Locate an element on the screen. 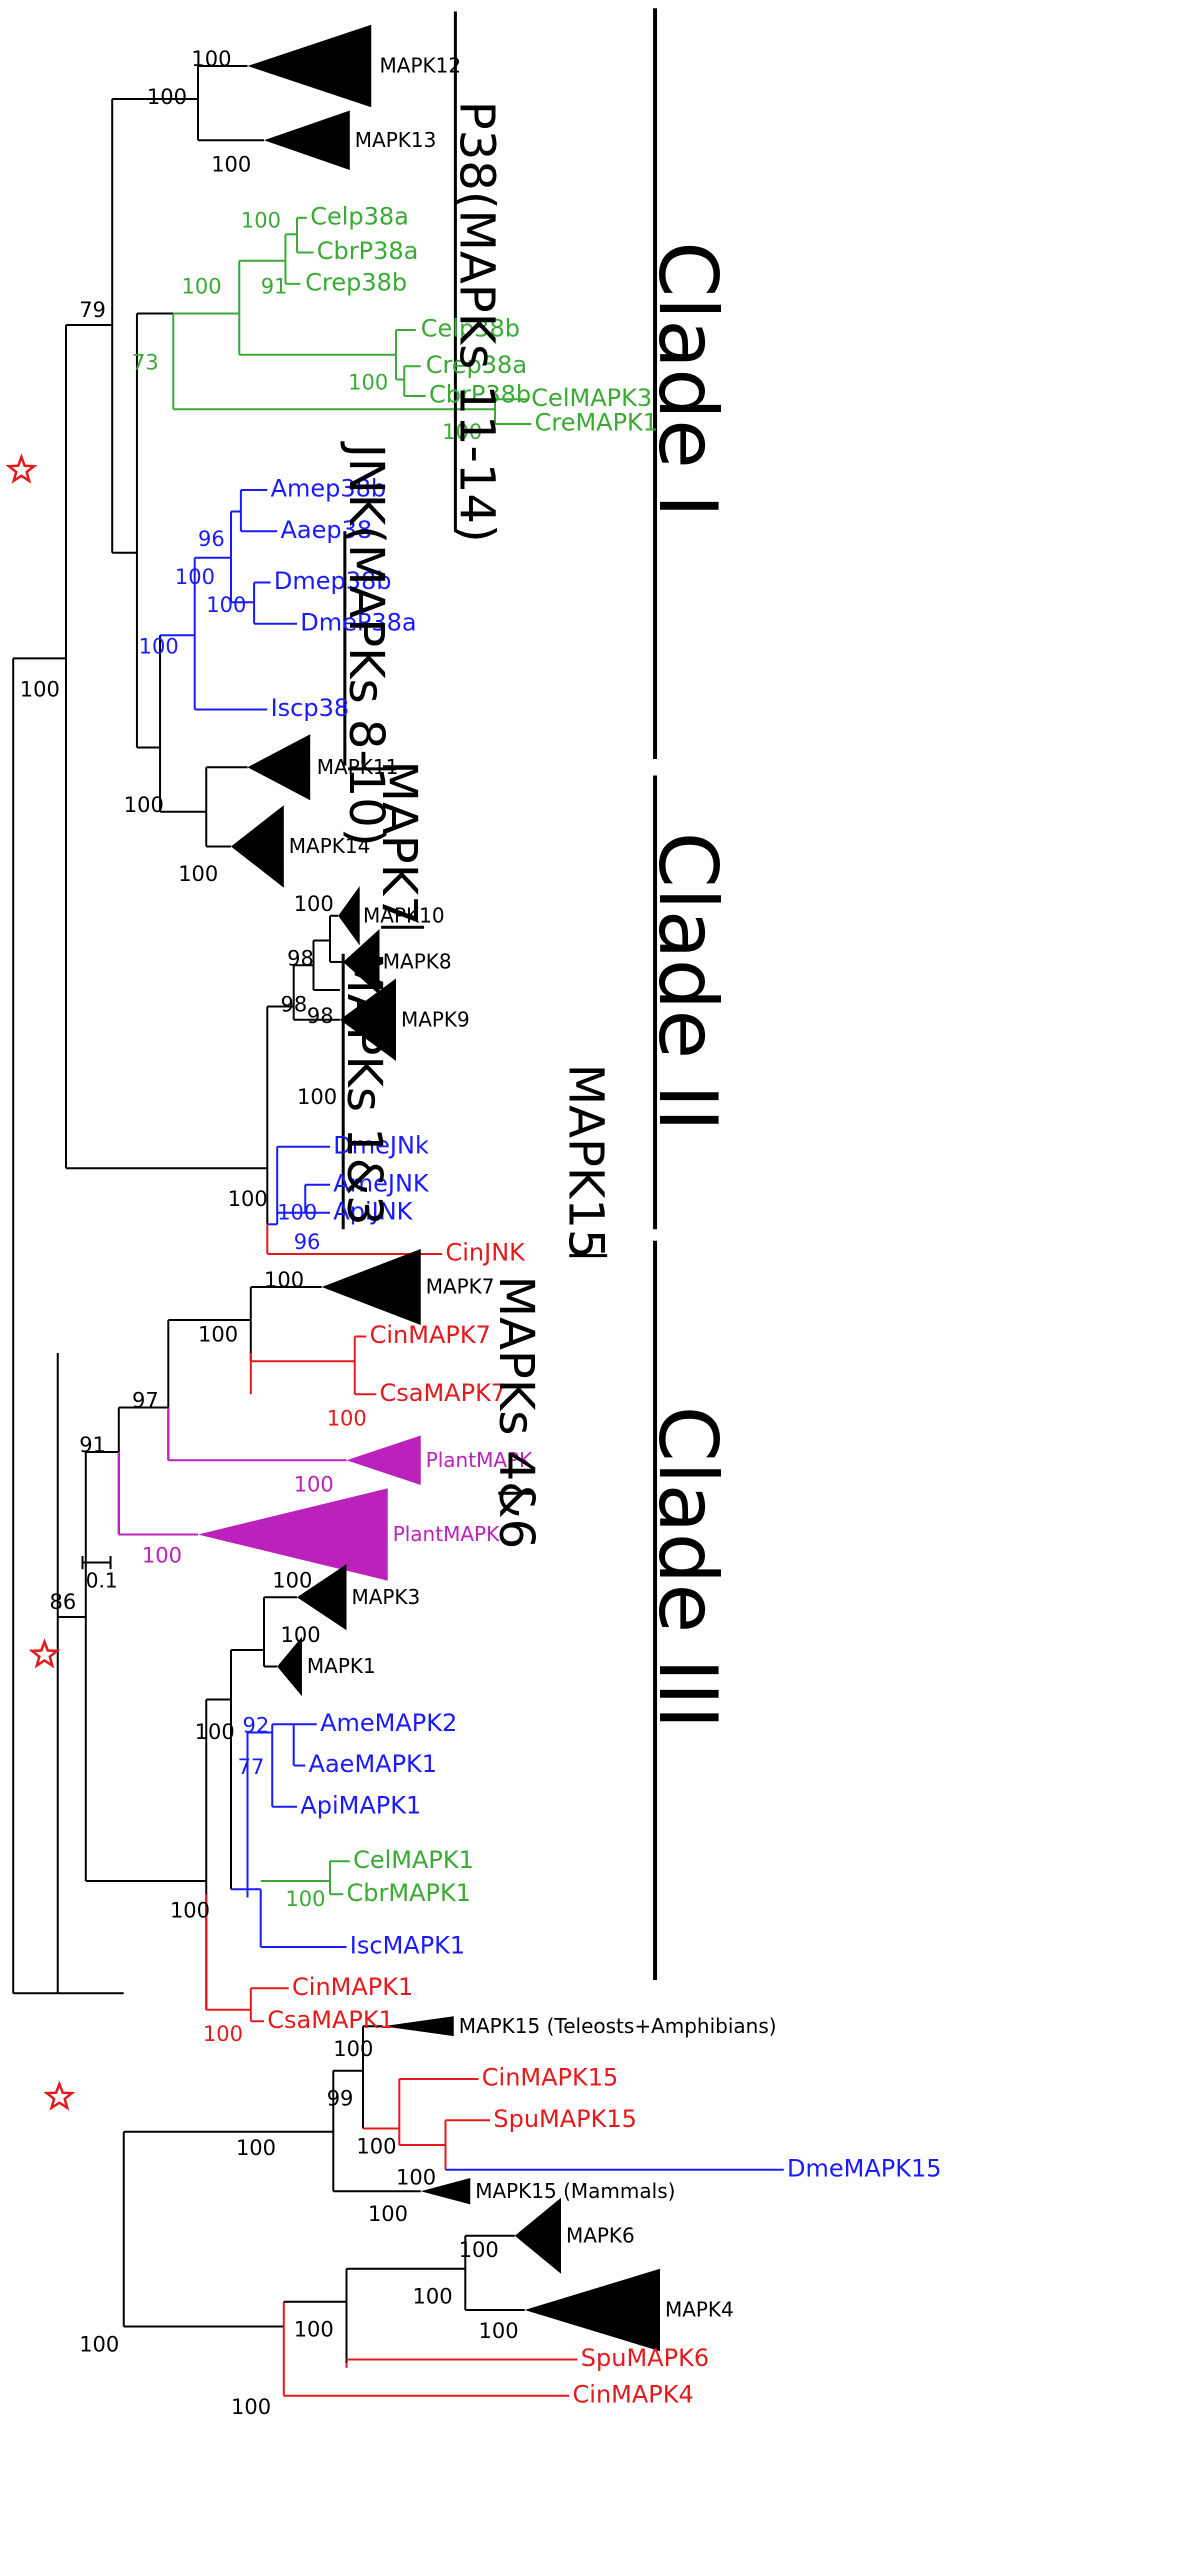 Image resolution: width=1184 pixels, height=2574 pixels. group-label-p38: P38(MAPKs 11-14) is located at coordinates (476, 322).